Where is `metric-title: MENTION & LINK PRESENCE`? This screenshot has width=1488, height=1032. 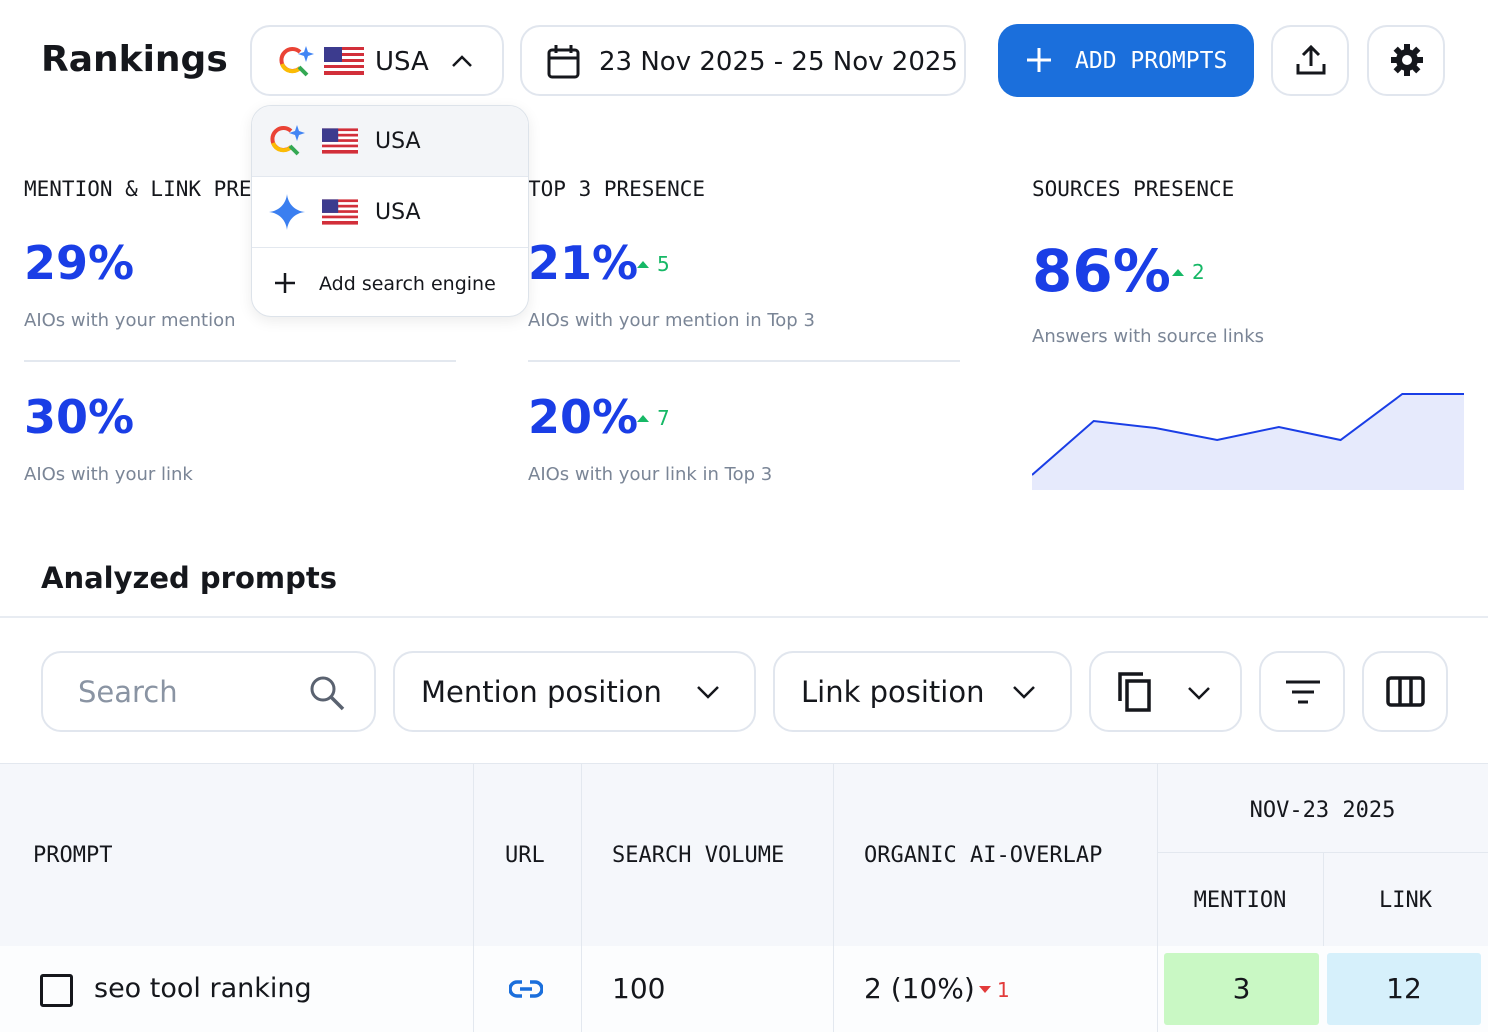 metric-title: MENTION & LINK PRESENCE is located at coordinates (169, 189).